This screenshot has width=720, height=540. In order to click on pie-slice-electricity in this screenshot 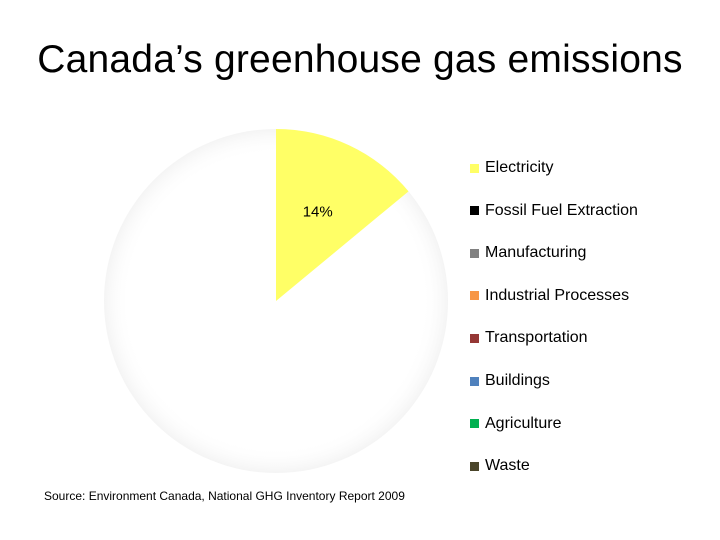, I will do `click(342, 215)`.